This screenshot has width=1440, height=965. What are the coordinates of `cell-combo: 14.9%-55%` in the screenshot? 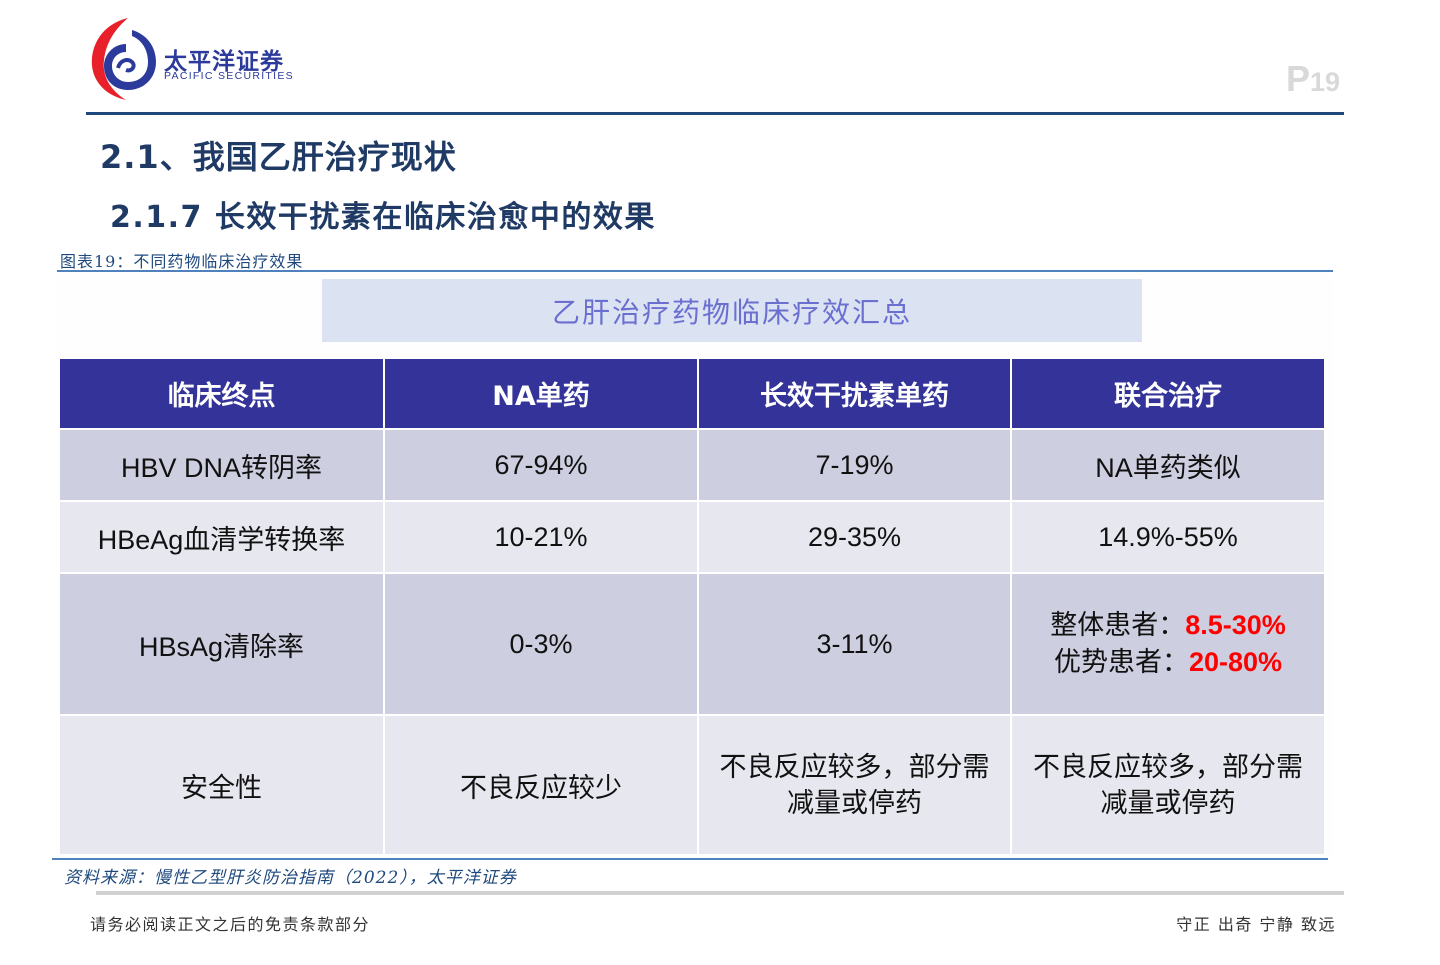 It's located at (1168, 537).